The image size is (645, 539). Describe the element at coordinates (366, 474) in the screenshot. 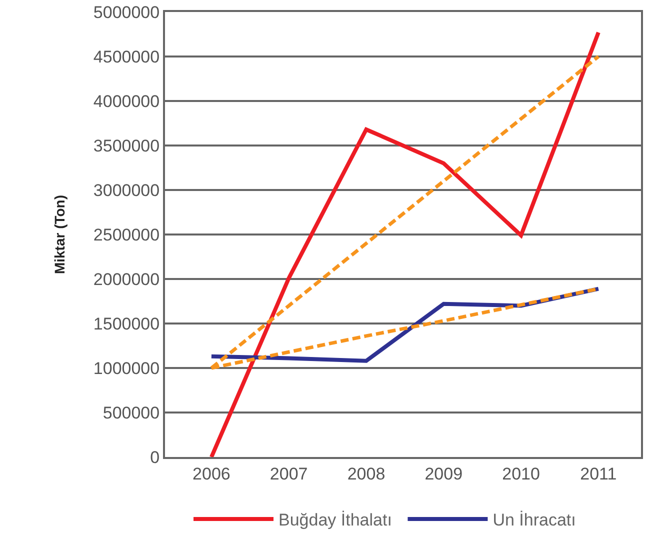

I see `x-tick-label: 2008` at that location.